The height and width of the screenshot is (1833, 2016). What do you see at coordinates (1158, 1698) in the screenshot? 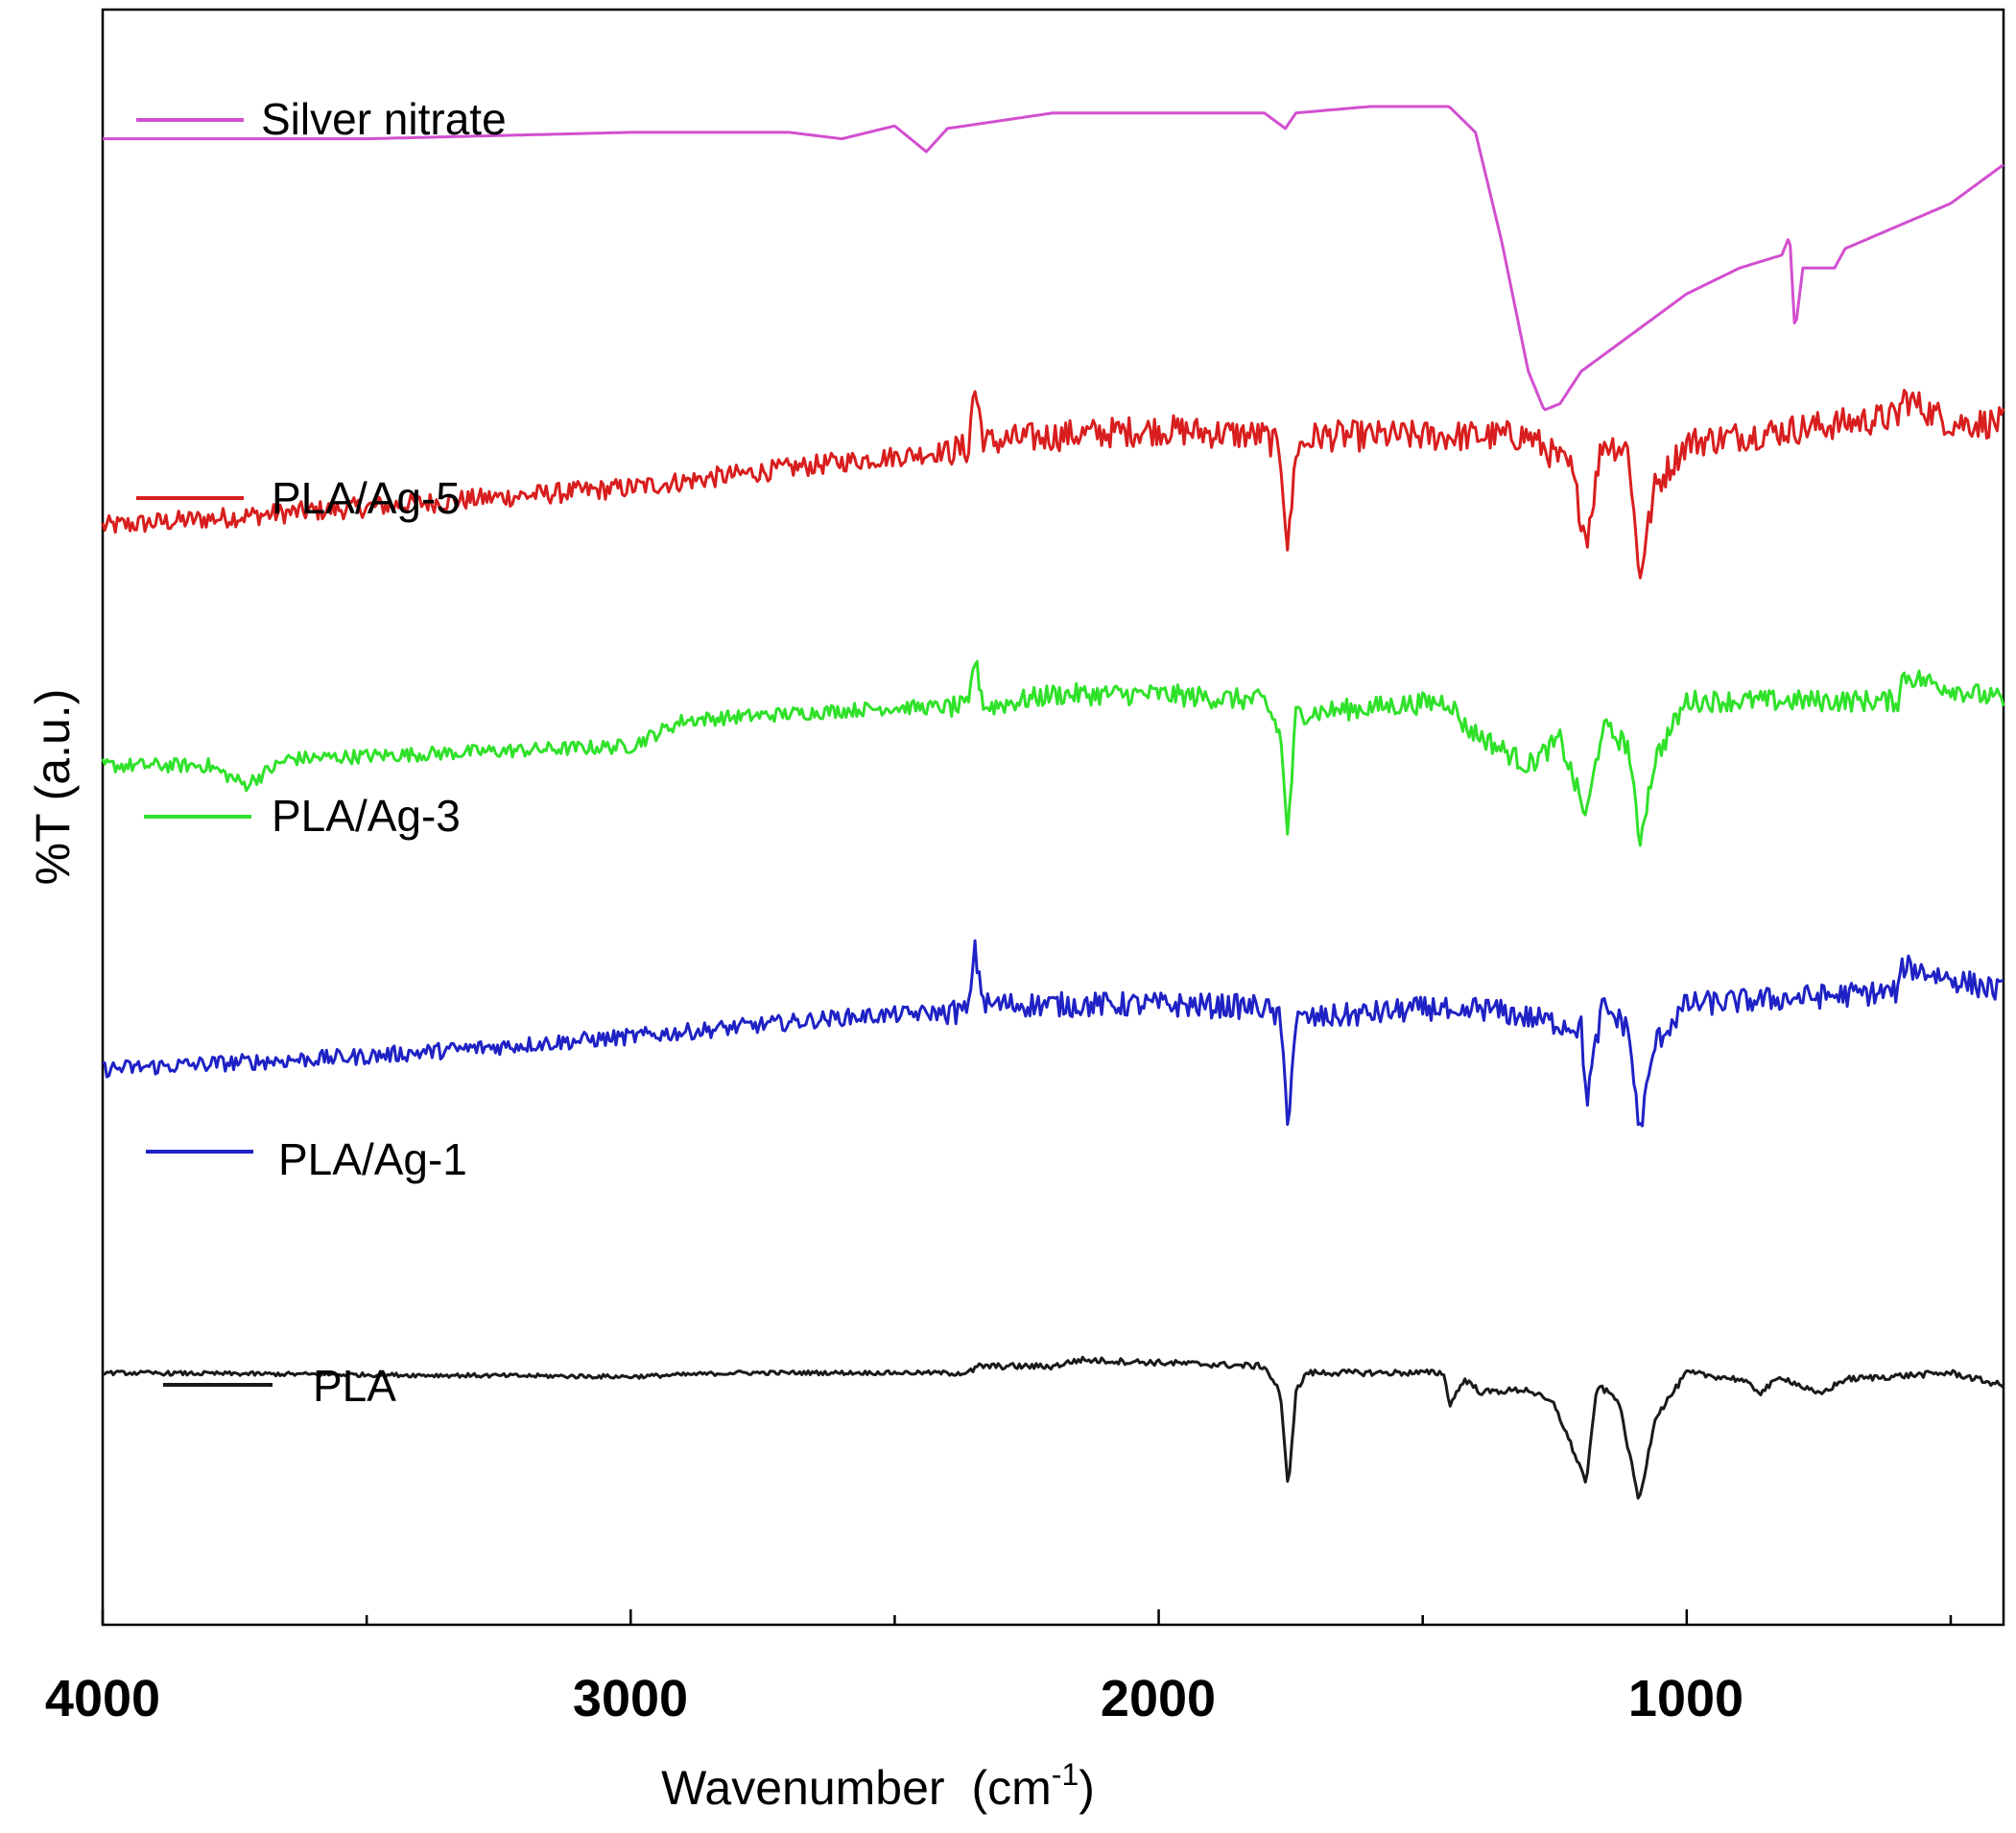
I see `x-tick-label: 2000` at bounding box center [1158, 1698].